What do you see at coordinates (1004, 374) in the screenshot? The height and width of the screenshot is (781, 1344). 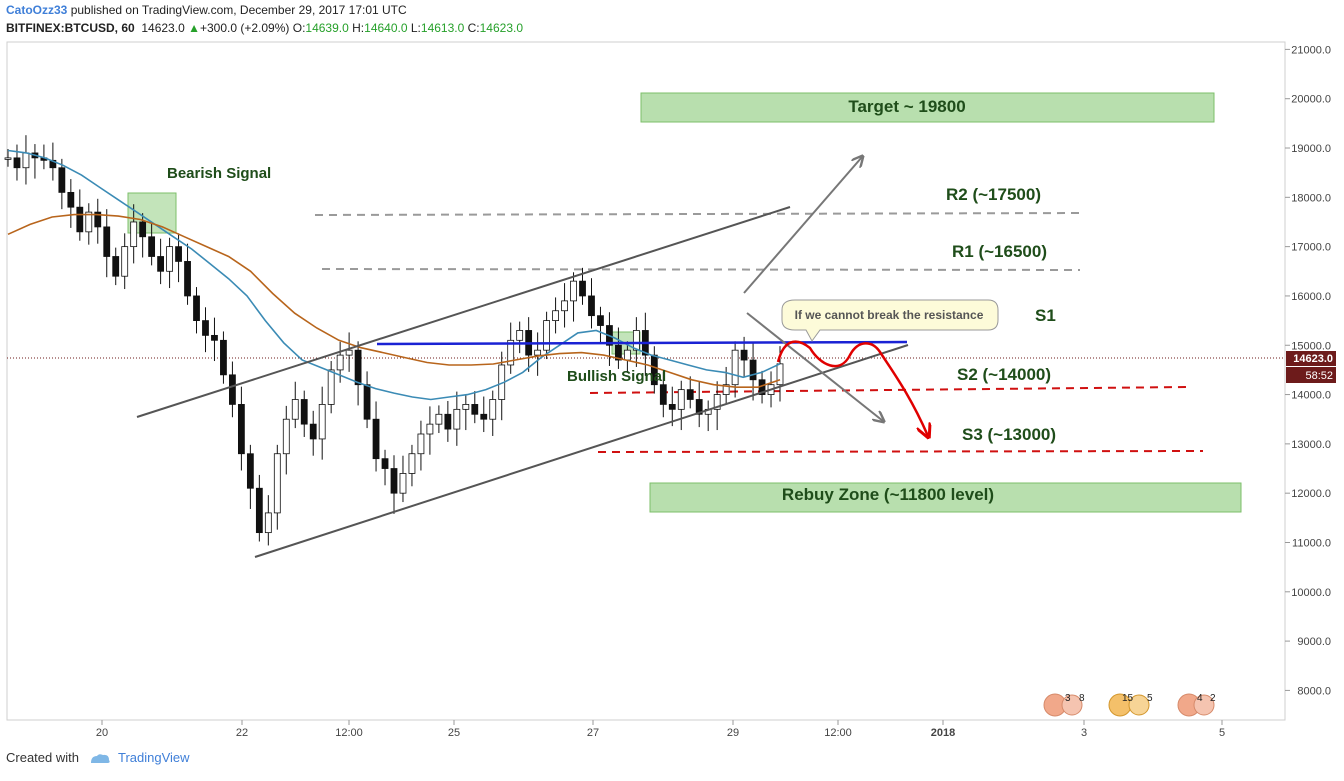 I see `s2-label: S2 (~14000)` at bounding box center [1004, 374].